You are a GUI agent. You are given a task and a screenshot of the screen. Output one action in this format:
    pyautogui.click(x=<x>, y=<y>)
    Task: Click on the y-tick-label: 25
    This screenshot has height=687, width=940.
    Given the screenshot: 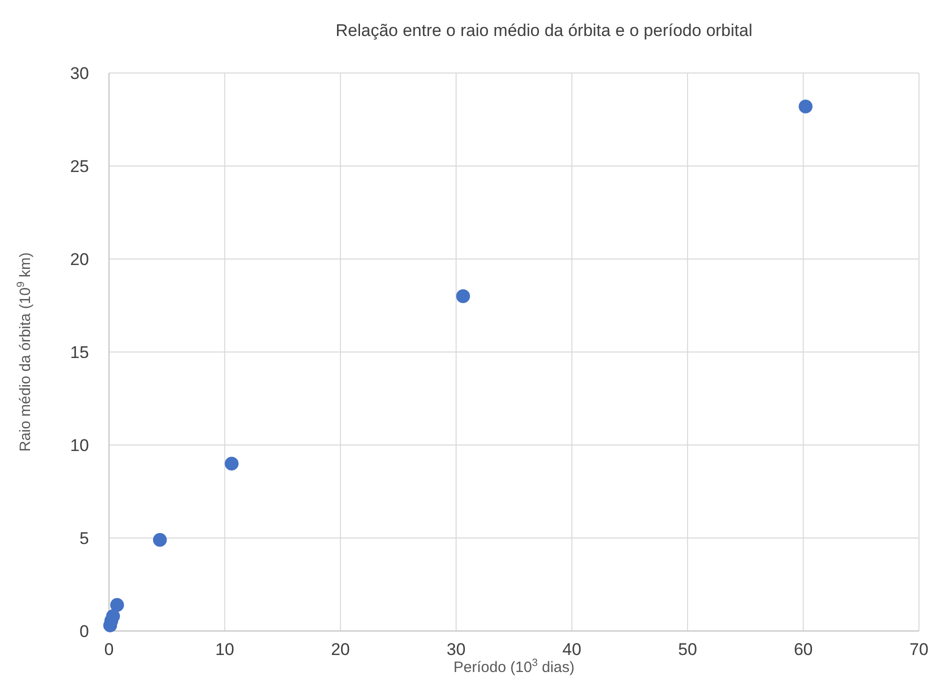 What is the action you would take?
    pyautogui.click(x=79, y=166)
    